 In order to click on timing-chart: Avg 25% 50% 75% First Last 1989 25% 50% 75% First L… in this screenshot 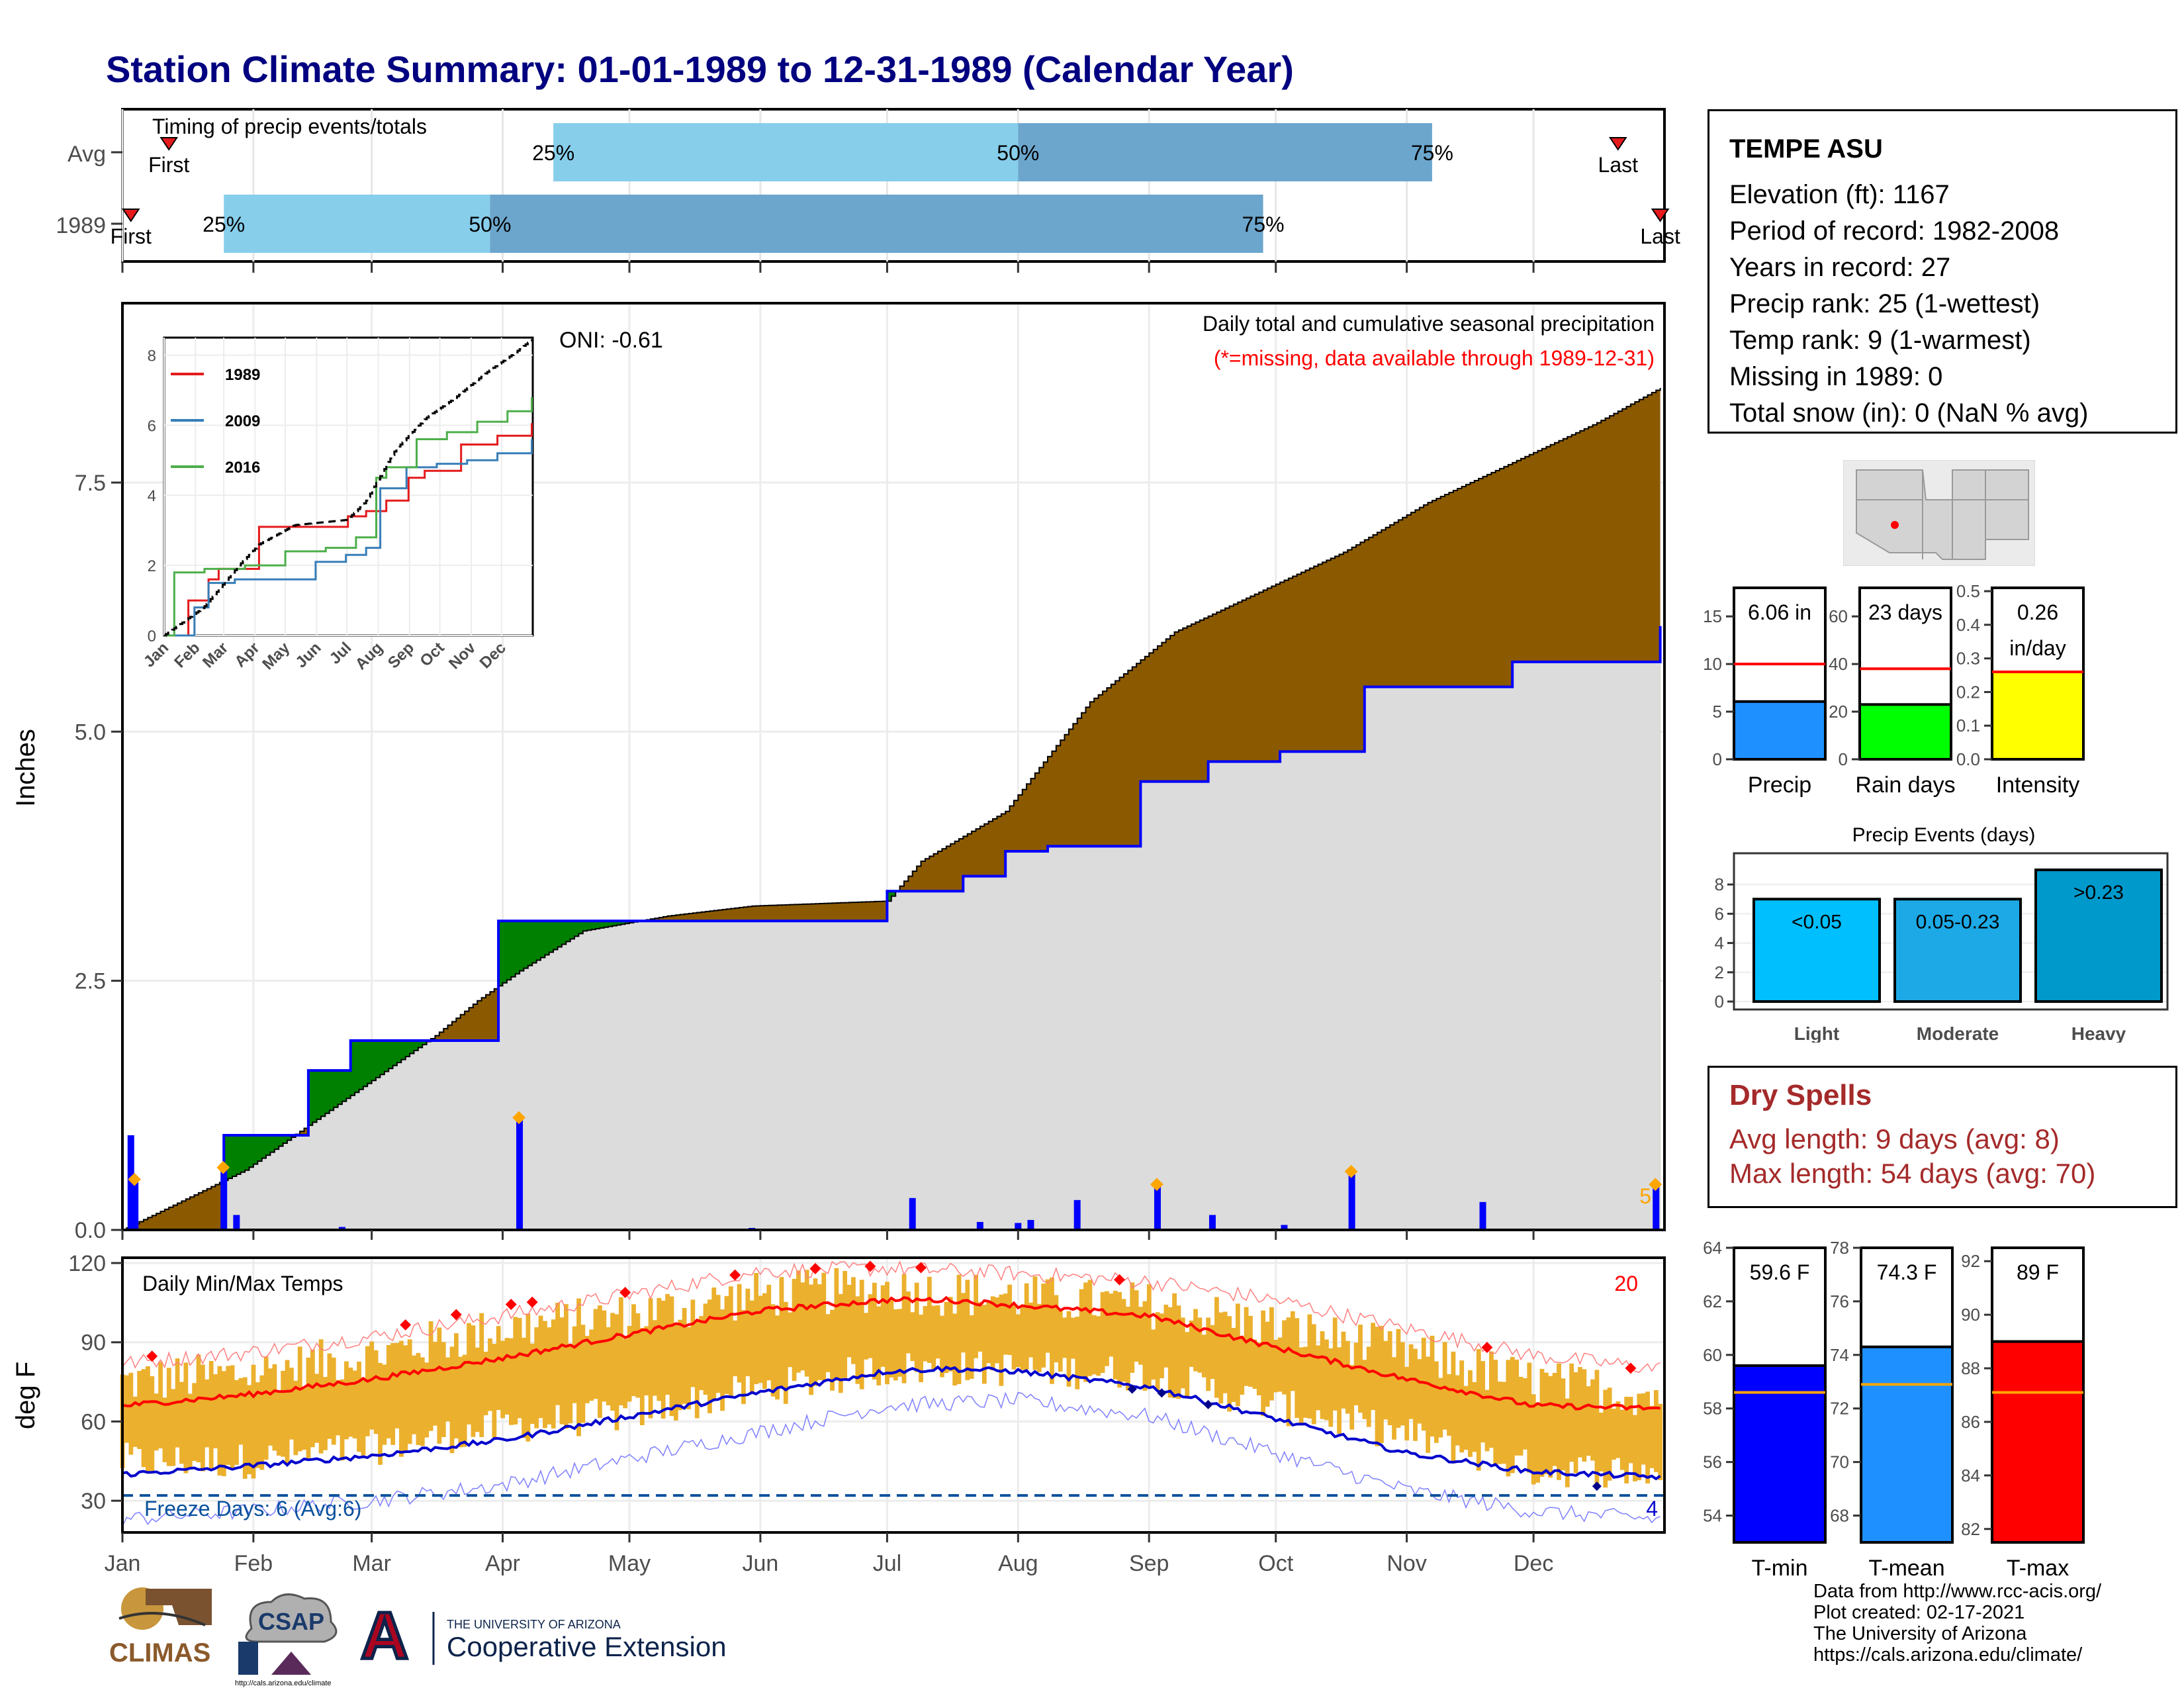, I will do `click(868, 190)`.